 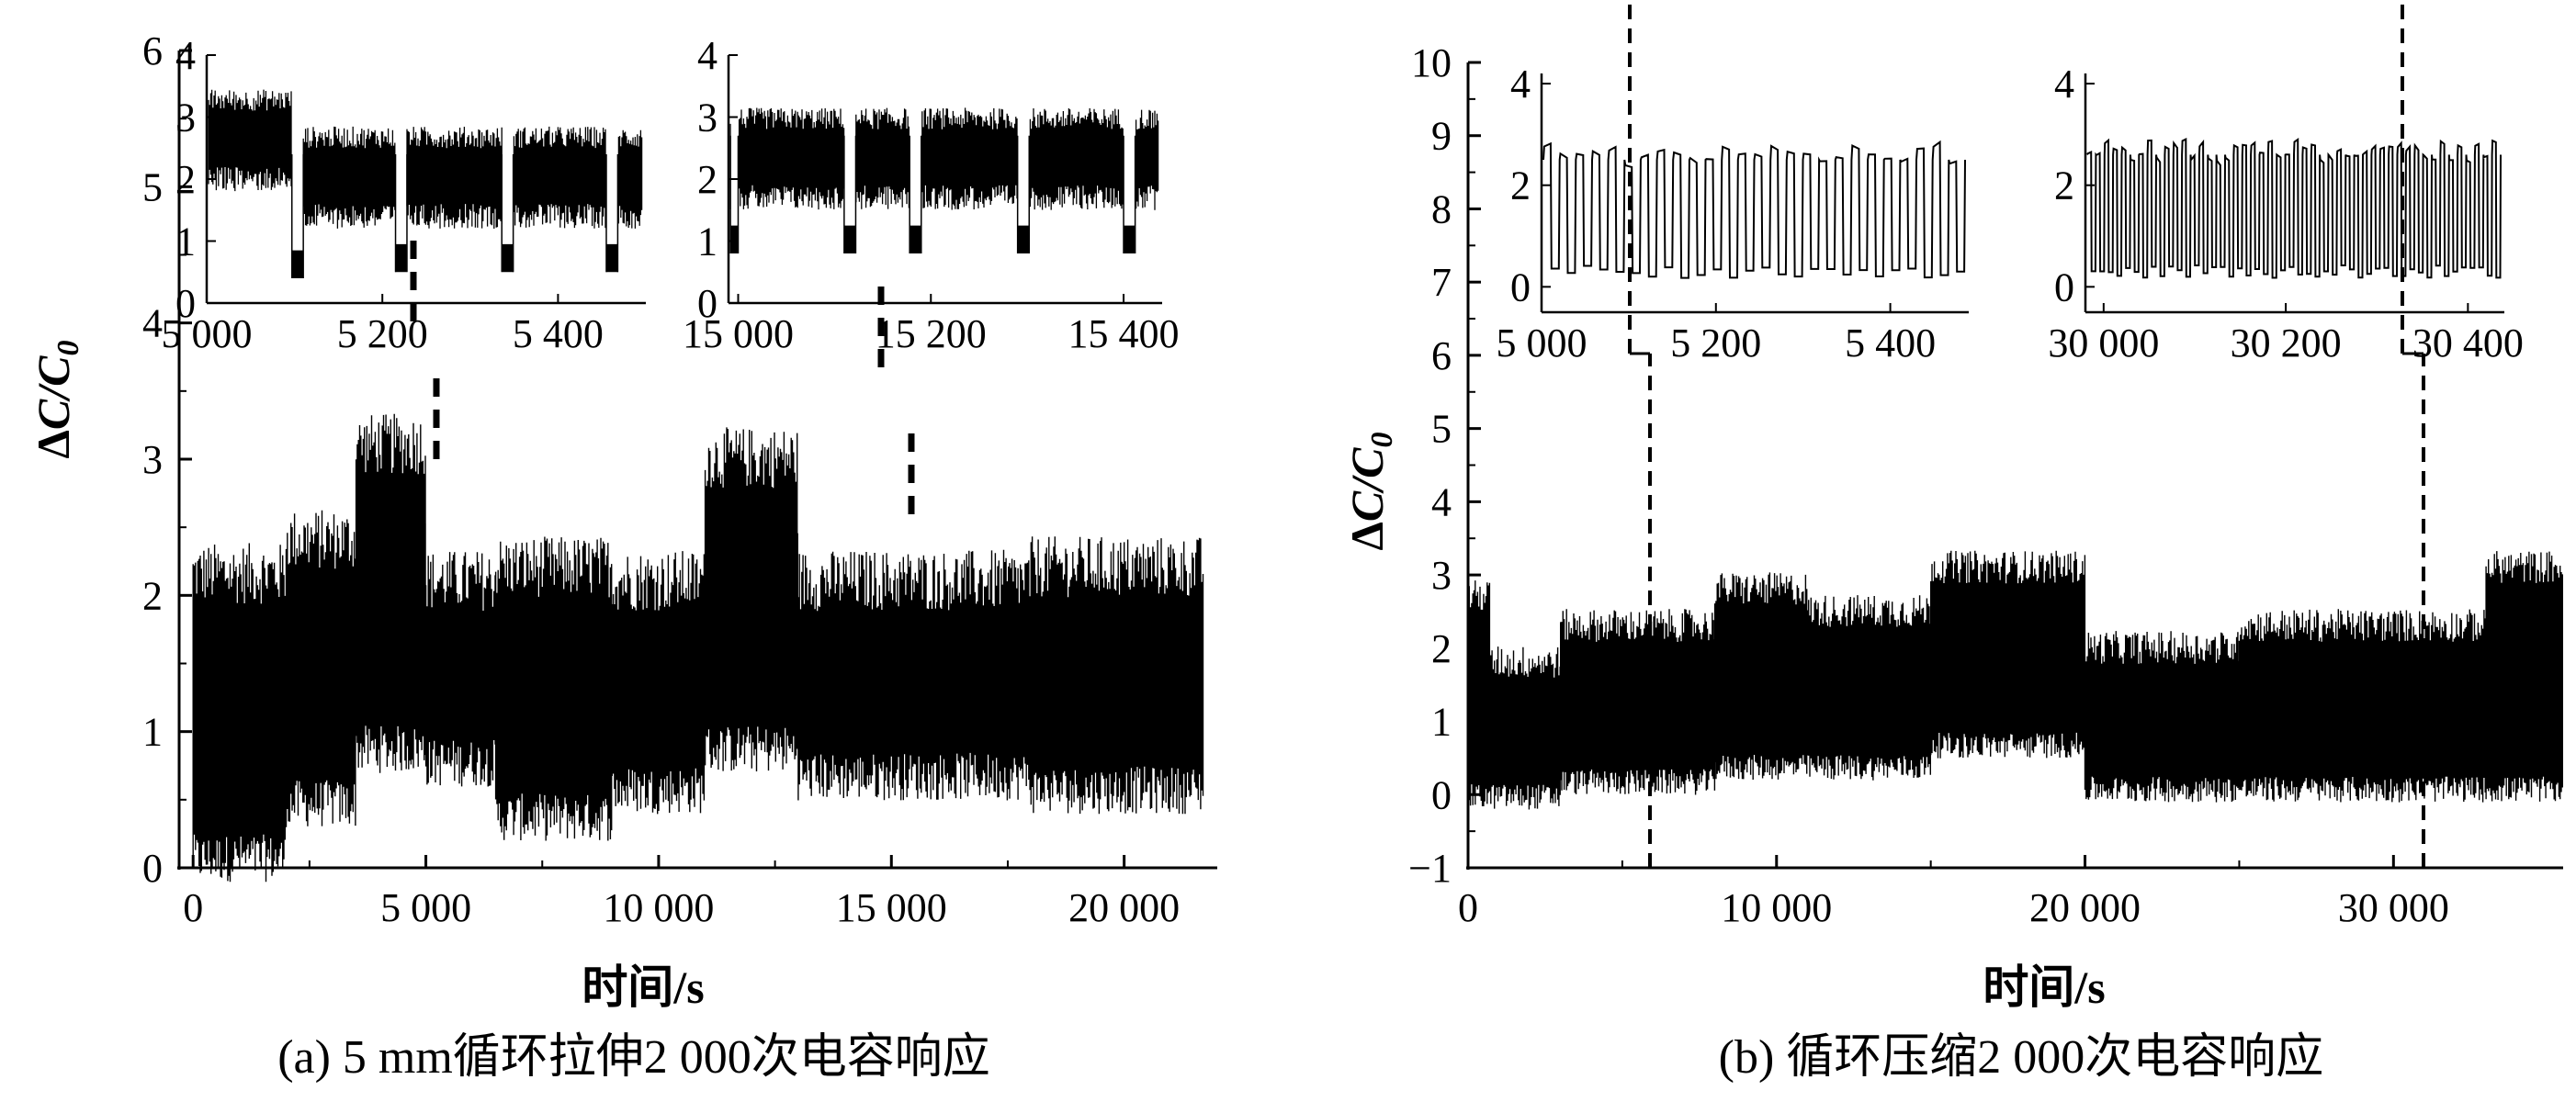 What do you see at coordinates (707, 303) in the screenshot?
I see `panel-a-inset-1-y-tick-label: 0` at bounding box center [707, 303].